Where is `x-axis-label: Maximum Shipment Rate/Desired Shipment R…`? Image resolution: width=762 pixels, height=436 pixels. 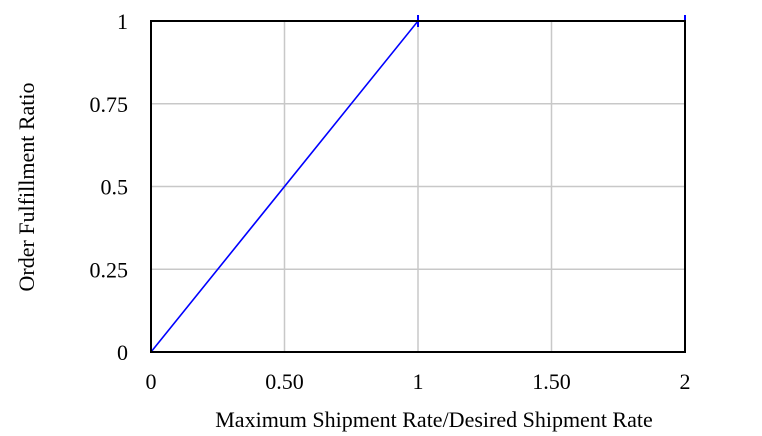 x-axis-label: Maximum Shipment Rate/Desired Shipment R… is located at coordinates (434, 419).